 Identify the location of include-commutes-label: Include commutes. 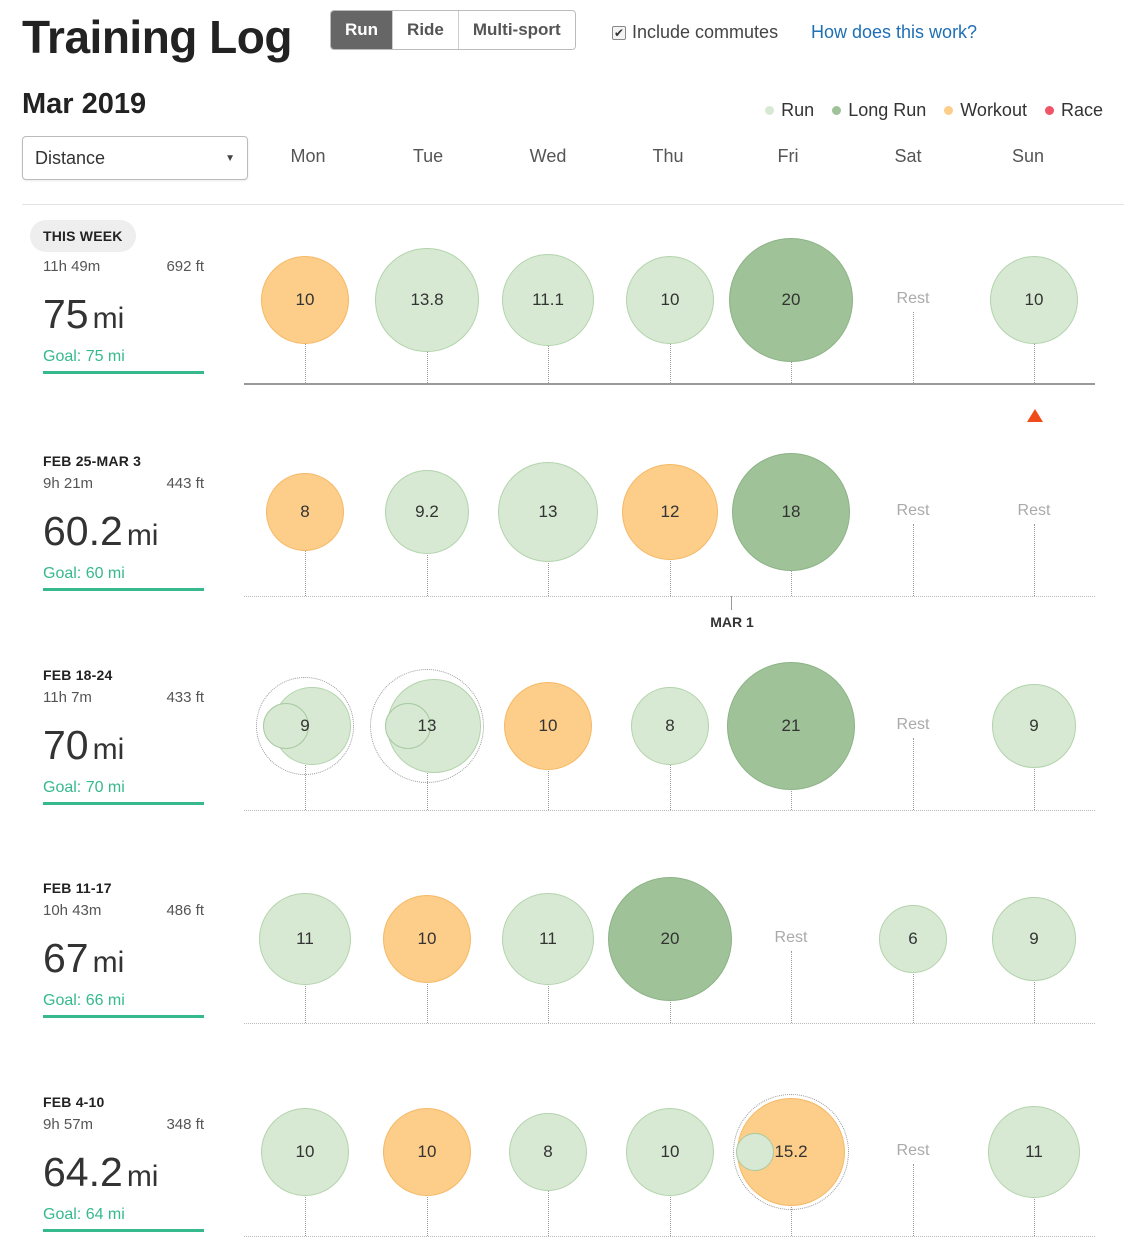
(705, 32).